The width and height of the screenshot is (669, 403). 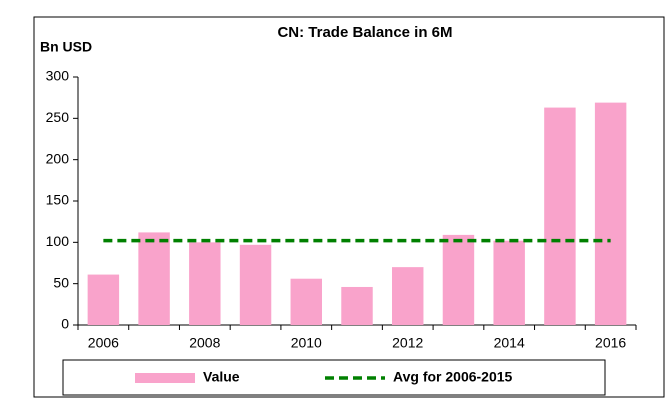 I want to click on x-tick-label: 2006, so click(x=103, y=343).